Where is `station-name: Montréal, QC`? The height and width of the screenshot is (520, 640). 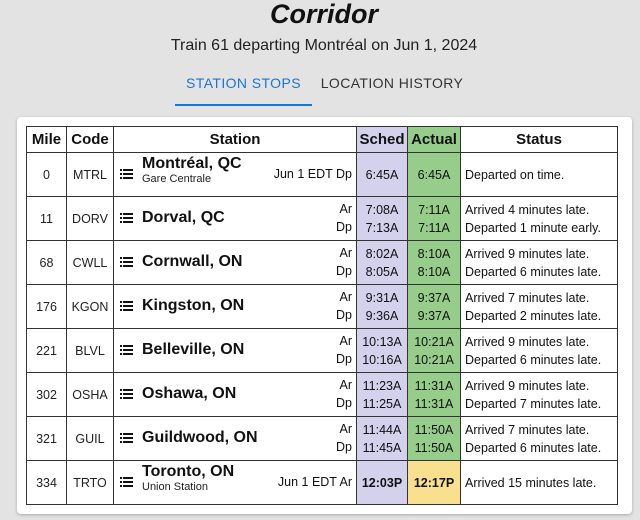
station-name: Montréal, QC is located at coordinates (192, 163).